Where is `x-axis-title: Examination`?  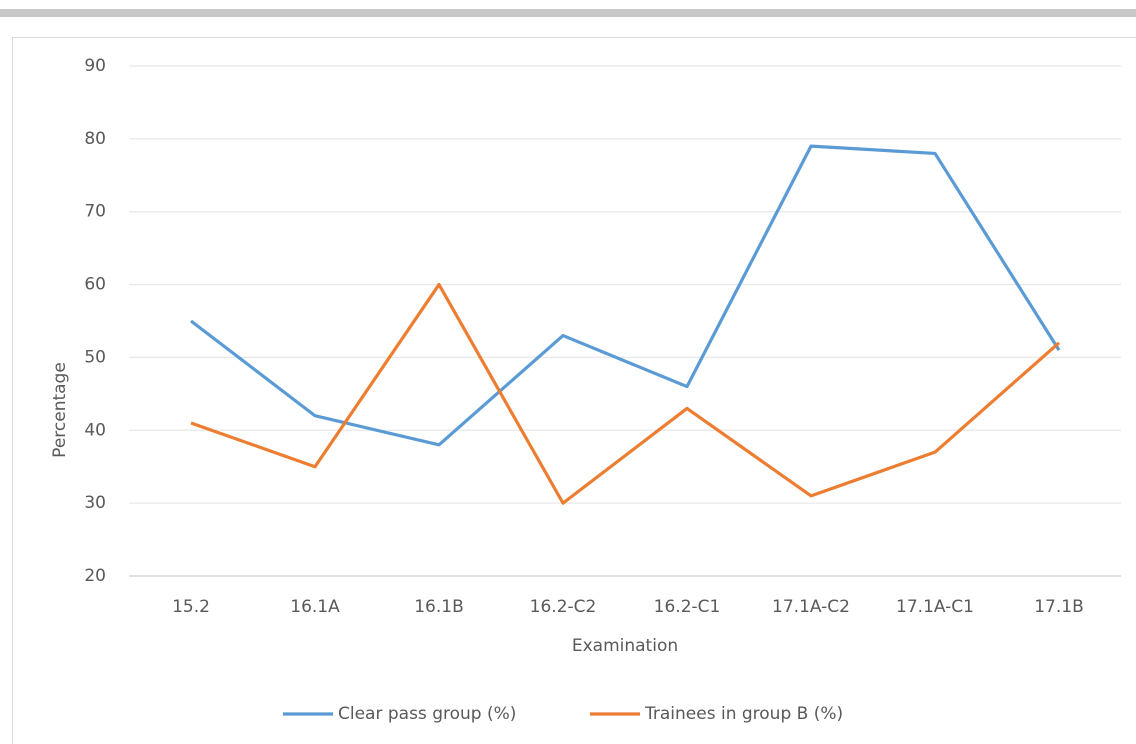
x-axis-title: Examination is located at coordinates (625, 646).